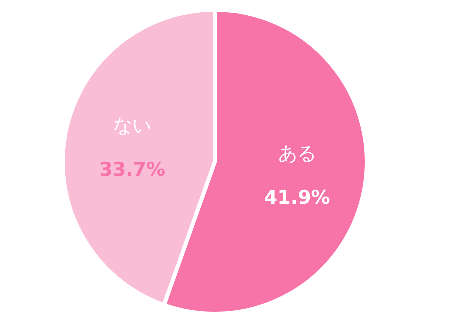 This screenshot has height=322, width=464. What do you see at coordinates (133, 169) in the screenshot?
I see `data-label: 33.7%` at bounding box center [133, 169].